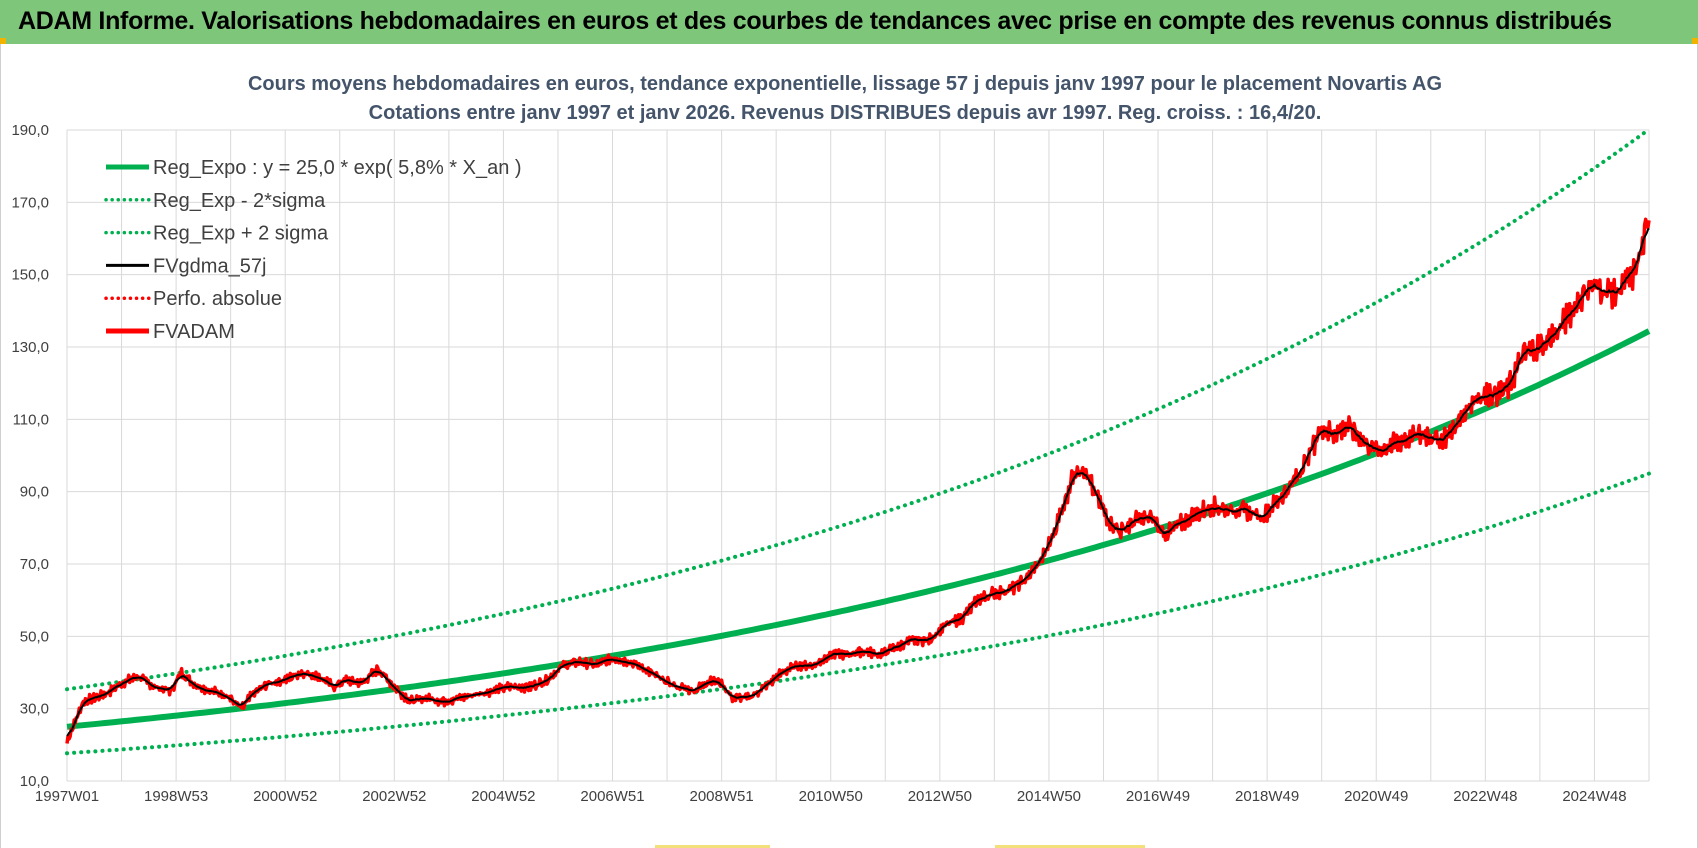 The height and width of the screenshot is (848, 1698). Describe the element at coordinates (285, 796) in the screenshot. I see `x-tick-label: 2000W52` at that location.